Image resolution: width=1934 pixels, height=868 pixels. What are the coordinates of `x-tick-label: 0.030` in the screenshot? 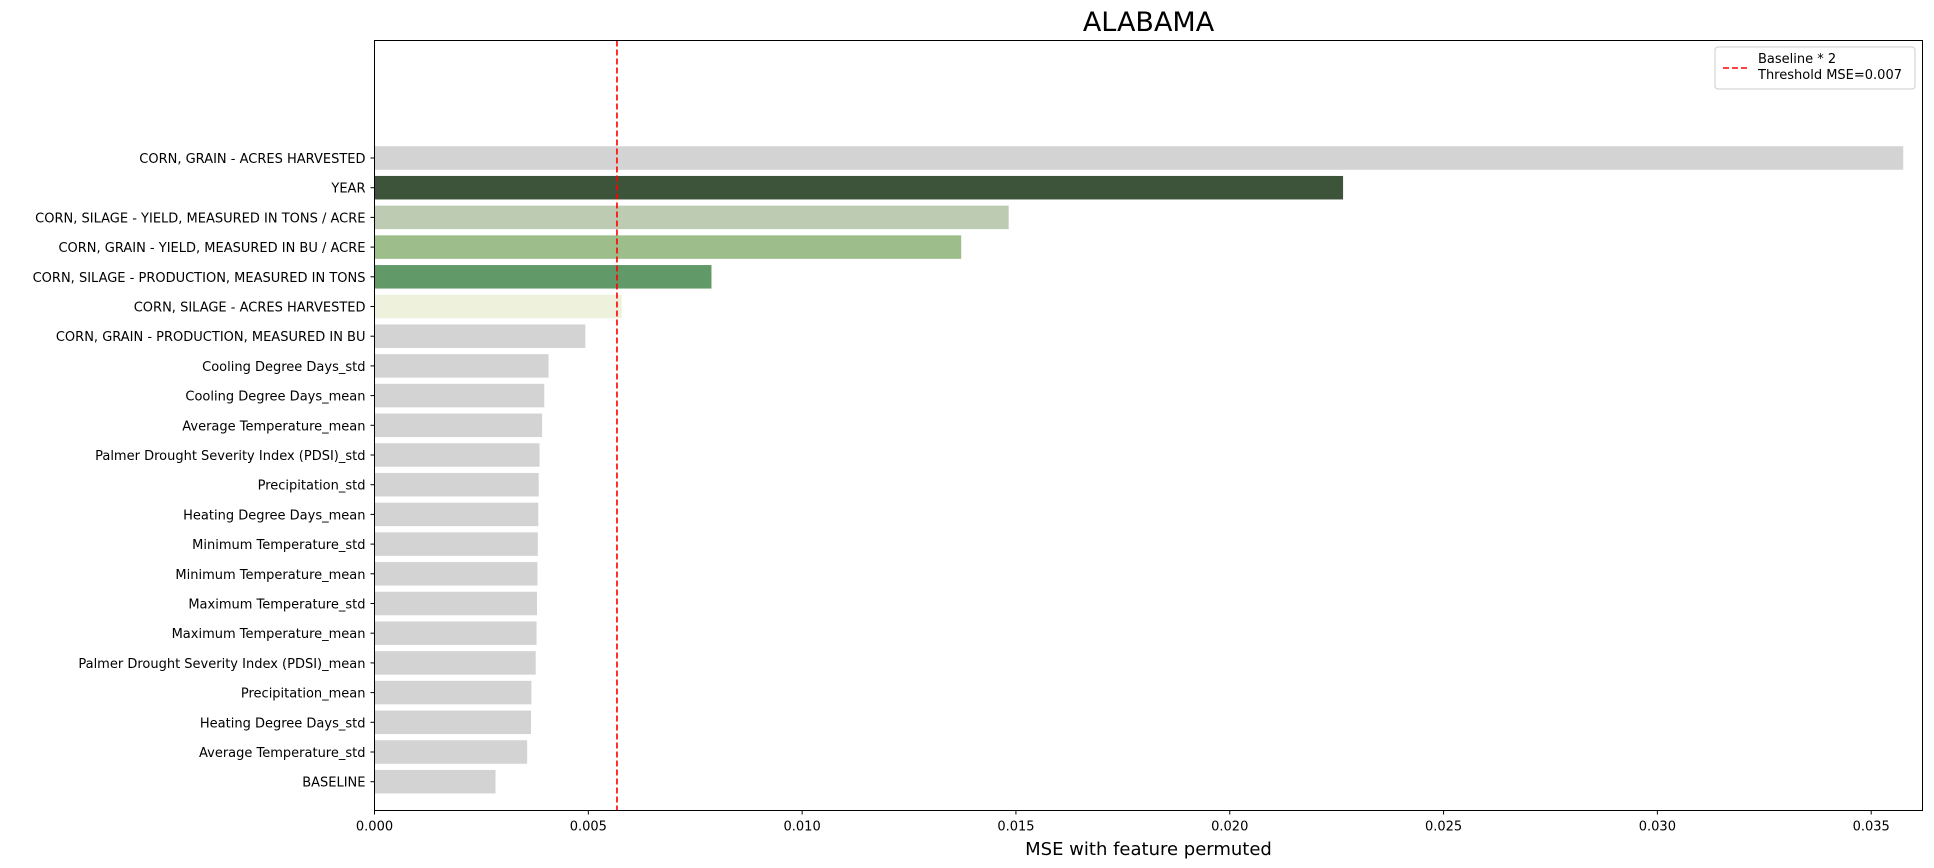 It's located at (1657, 827).